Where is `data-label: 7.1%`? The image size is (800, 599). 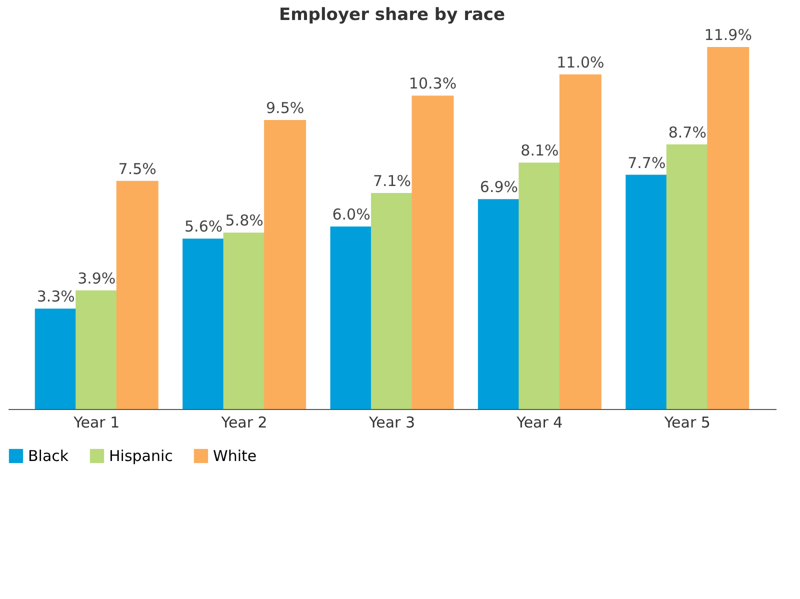 data-label: 7.1% is located at coordinates (392, 181).